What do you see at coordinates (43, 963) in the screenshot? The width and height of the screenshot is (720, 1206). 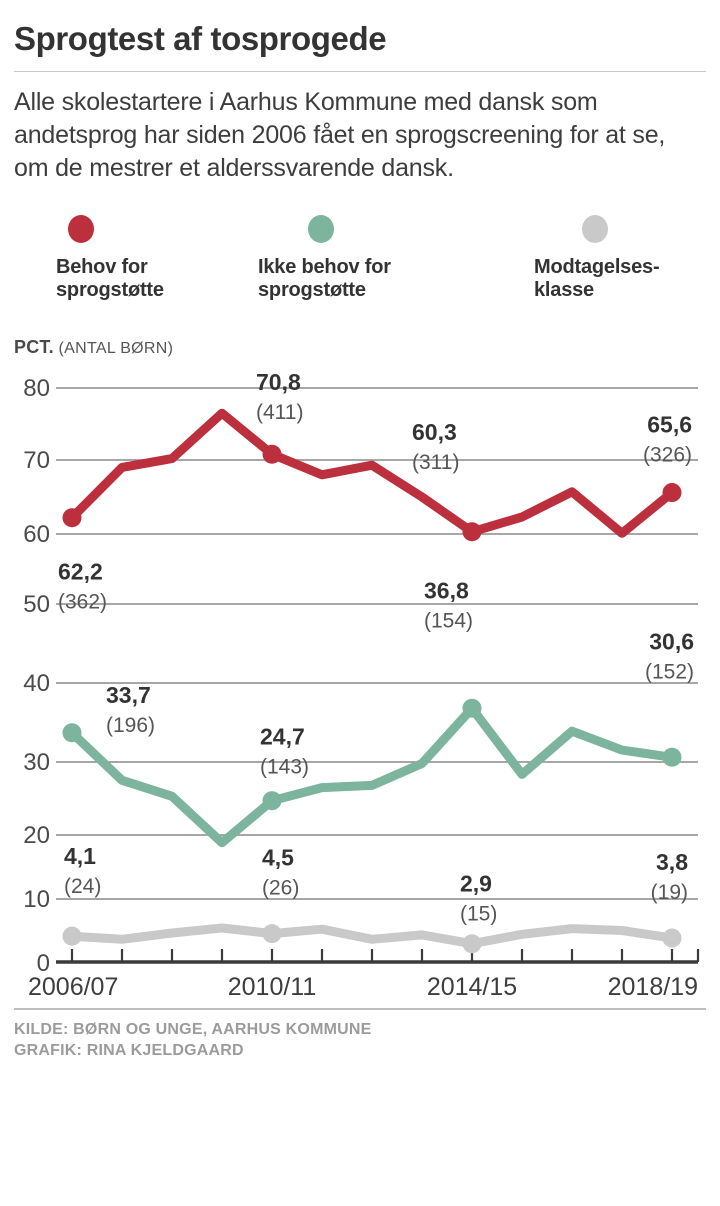 I see `y-tick-label: 0` at bounding box center [43, 963].